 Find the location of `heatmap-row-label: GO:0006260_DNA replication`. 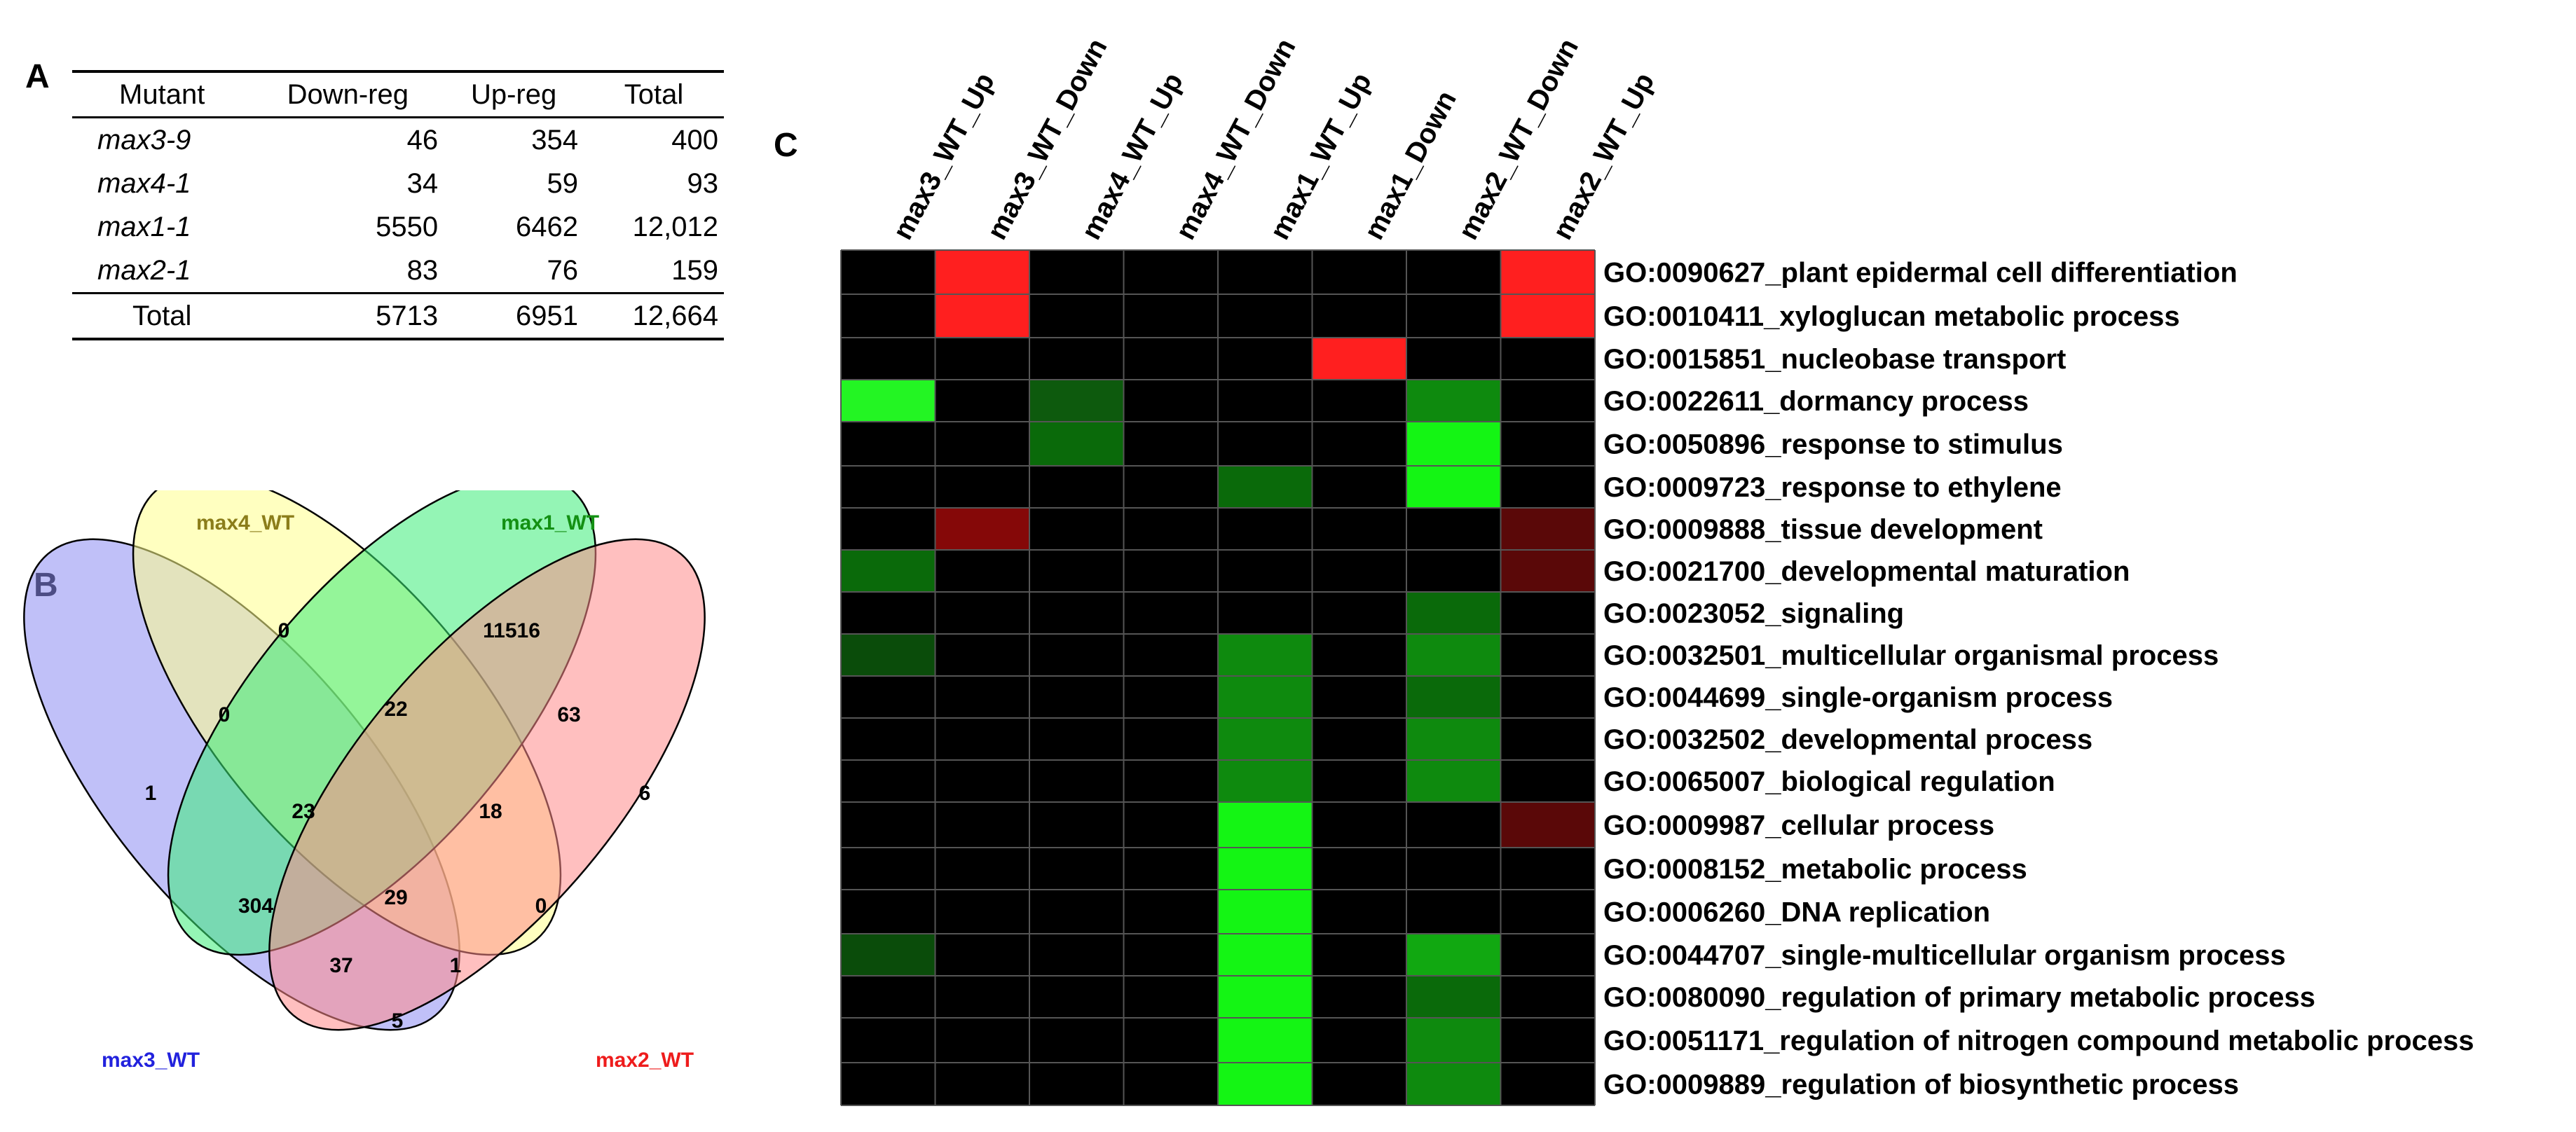

heatmap-row-label: GO:0006260_DNA replication is located at coordinates (1797, 912).